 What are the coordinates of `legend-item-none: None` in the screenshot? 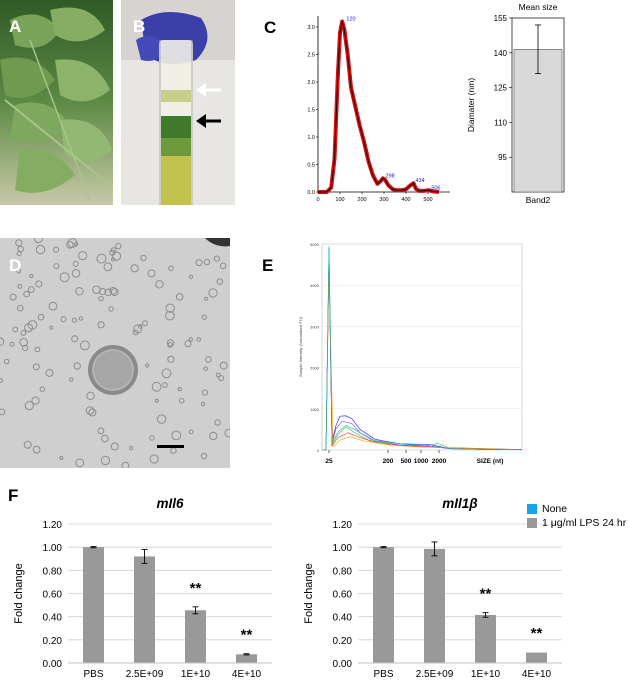 It's located at (576, 509).